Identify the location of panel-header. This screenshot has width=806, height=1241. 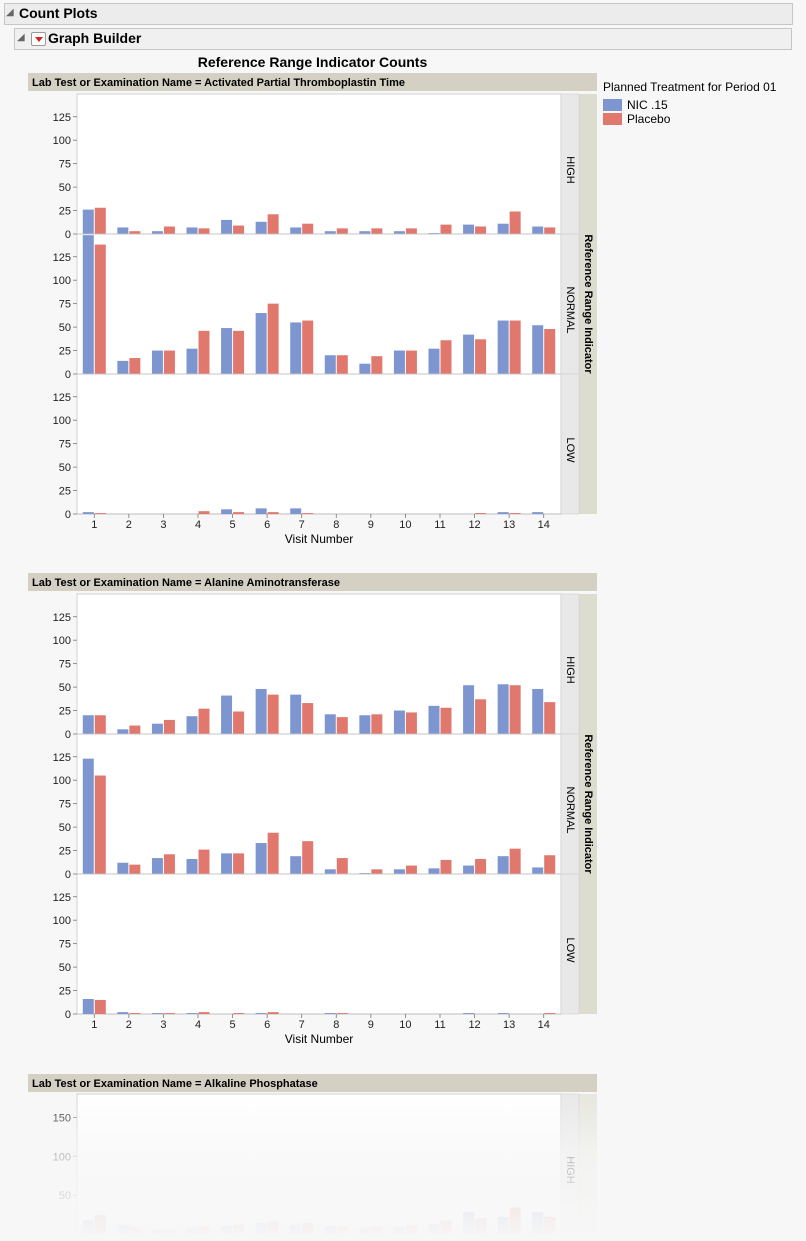
(312, 582).